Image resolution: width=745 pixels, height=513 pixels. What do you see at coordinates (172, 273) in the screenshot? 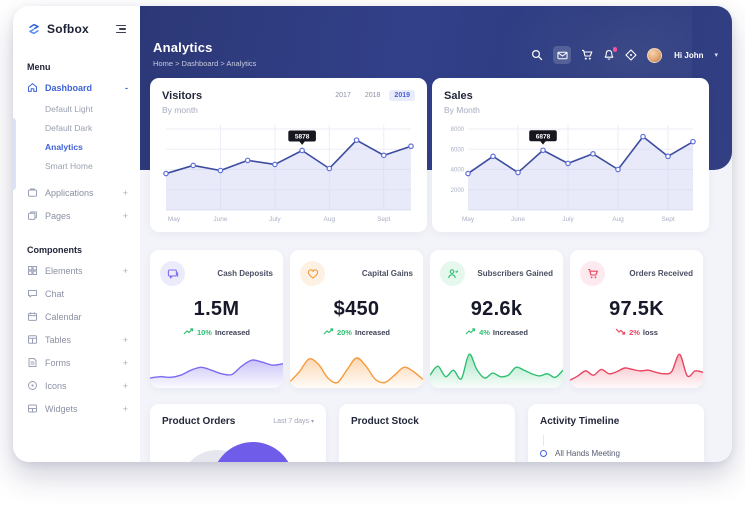
I see `message-icon` at bounding box center [172, 273].